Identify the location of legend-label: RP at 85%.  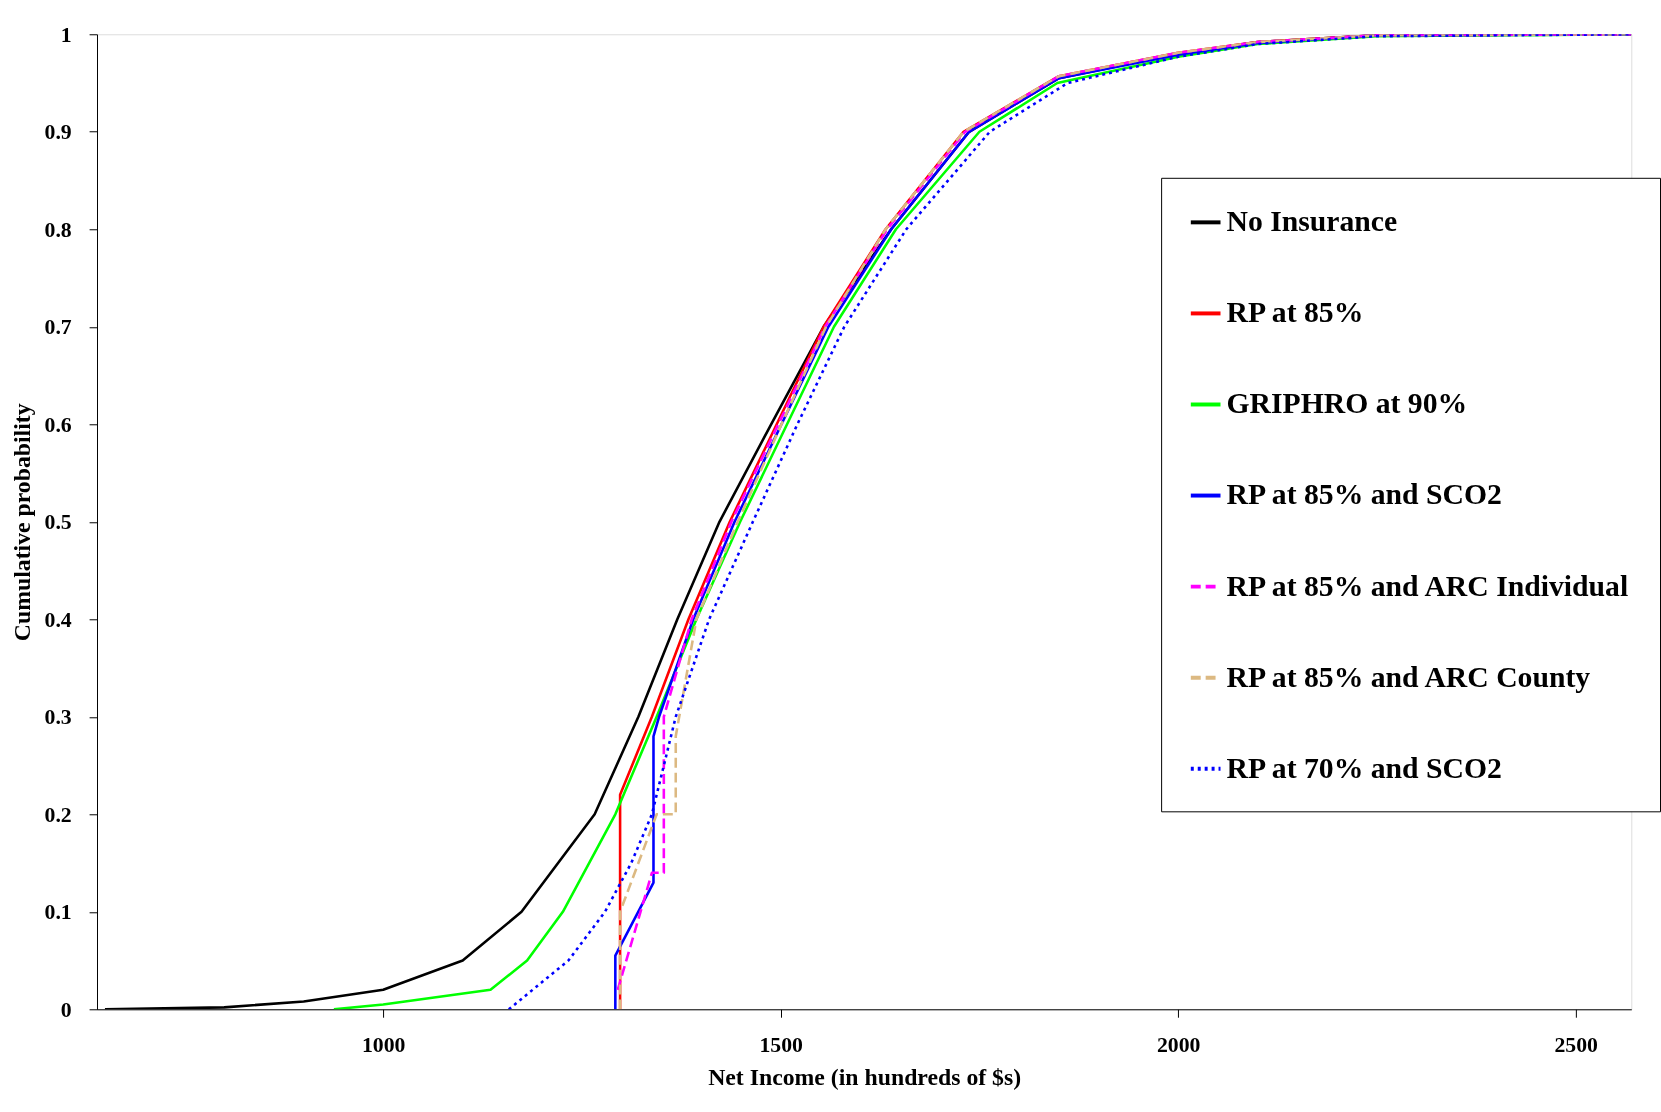
(1295, 312).